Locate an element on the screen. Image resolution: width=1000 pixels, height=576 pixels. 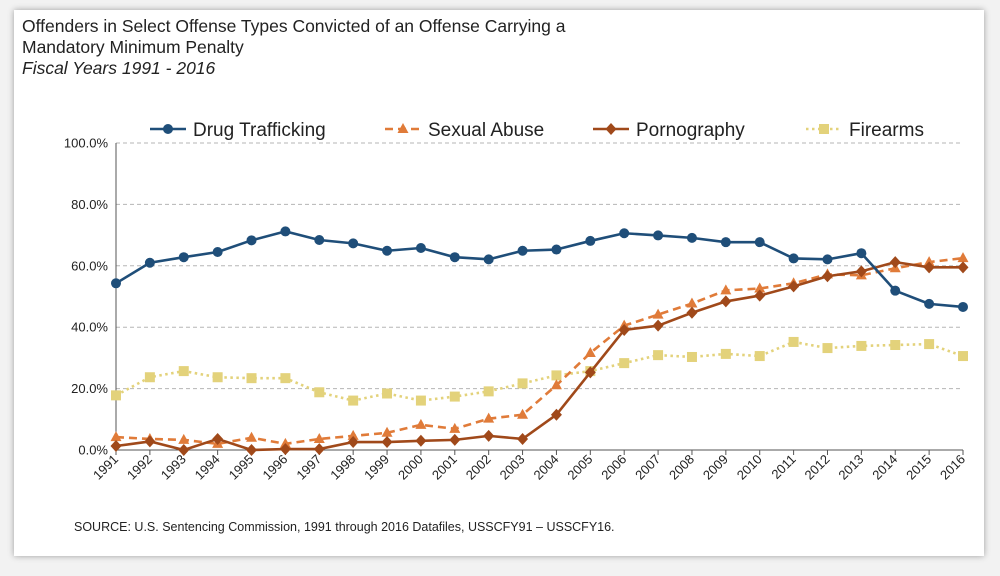
legend-marker-pornography is located at coordinates (611, 129).